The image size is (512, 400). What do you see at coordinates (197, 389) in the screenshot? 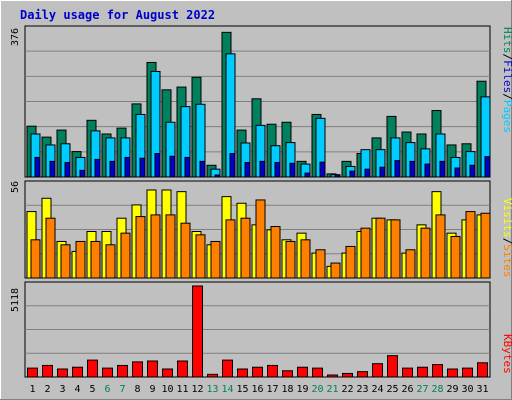
I see `x-tick-label-day-12: 12` at bounding box center [197, 389].